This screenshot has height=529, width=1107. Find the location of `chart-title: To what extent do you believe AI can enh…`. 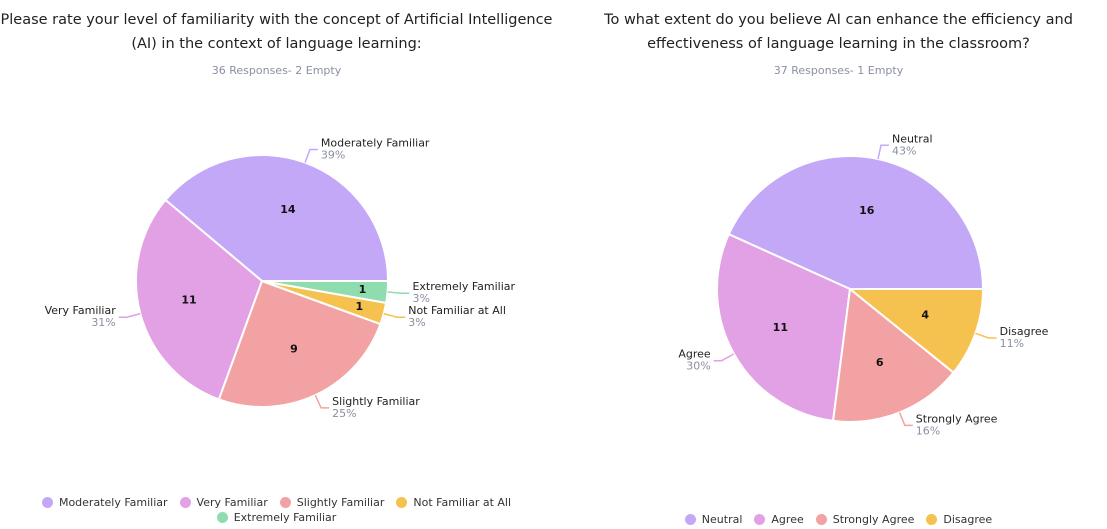

chart-title: To what extent do you believe AI can enh… is located at coordinates (838, 32).